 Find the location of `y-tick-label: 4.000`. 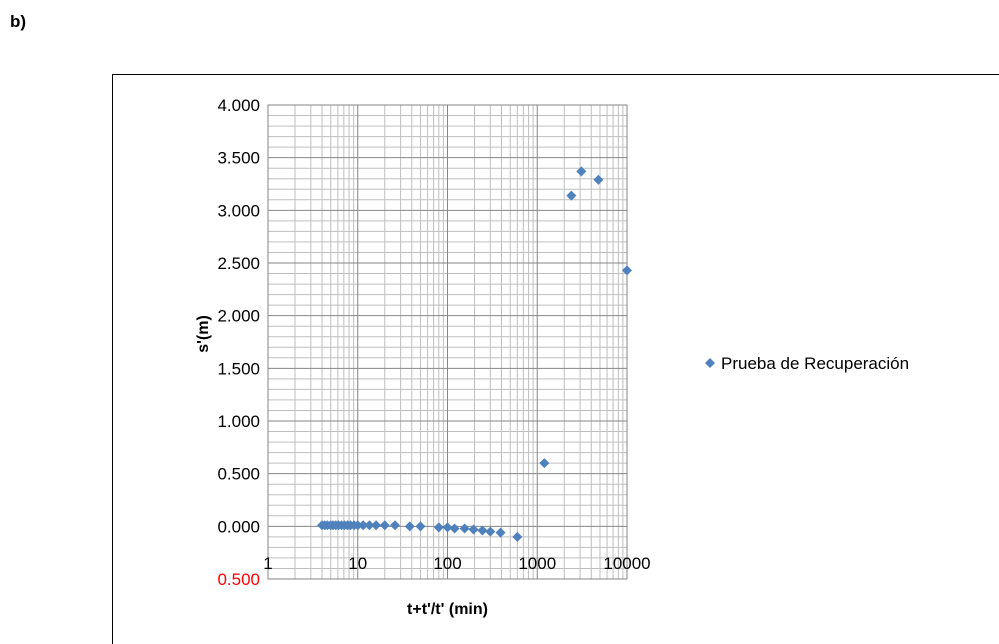

y-tick-label: 4.000 is located at coordinates (238, 105).